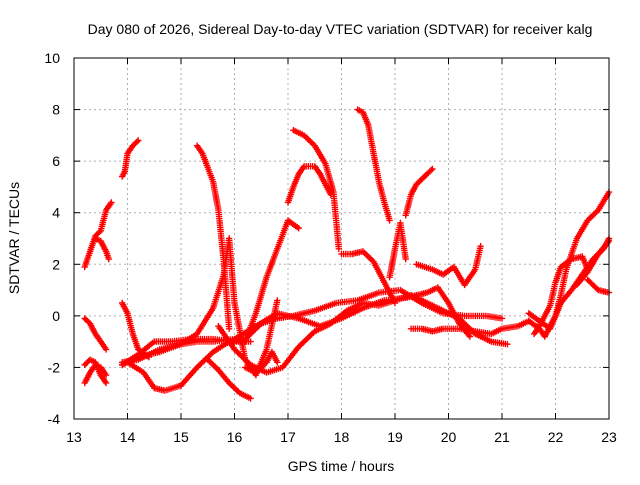 This screenshot has height=485, width=640. I want to click on y-tick-label: 0, so click(56, 316).